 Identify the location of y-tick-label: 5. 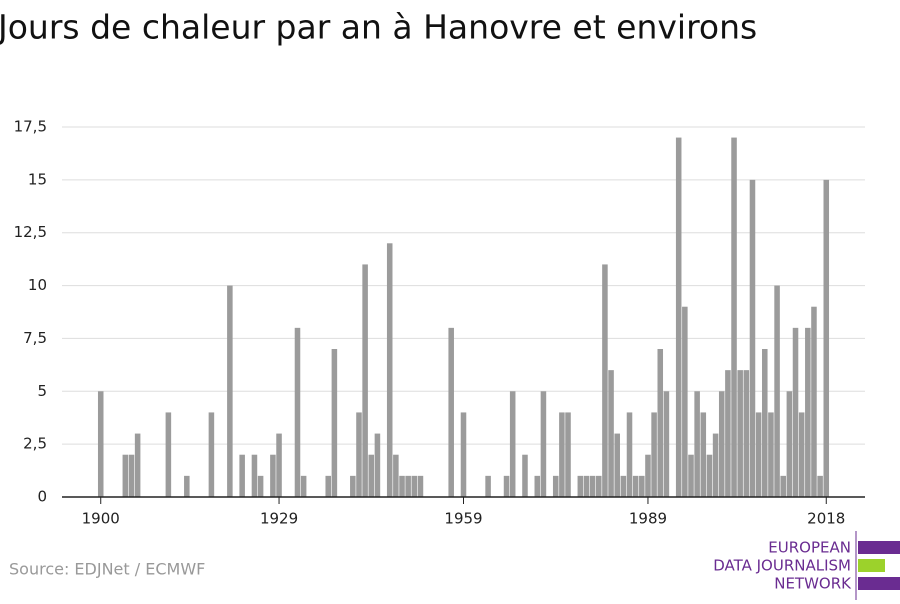
(42, 391).